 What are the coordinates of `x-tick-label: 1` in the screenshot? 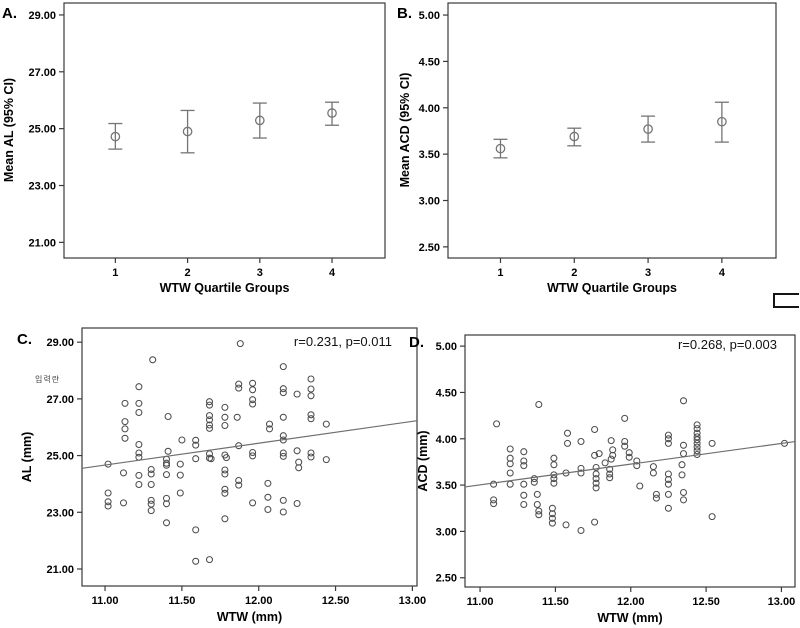 It's located at (115, 273).